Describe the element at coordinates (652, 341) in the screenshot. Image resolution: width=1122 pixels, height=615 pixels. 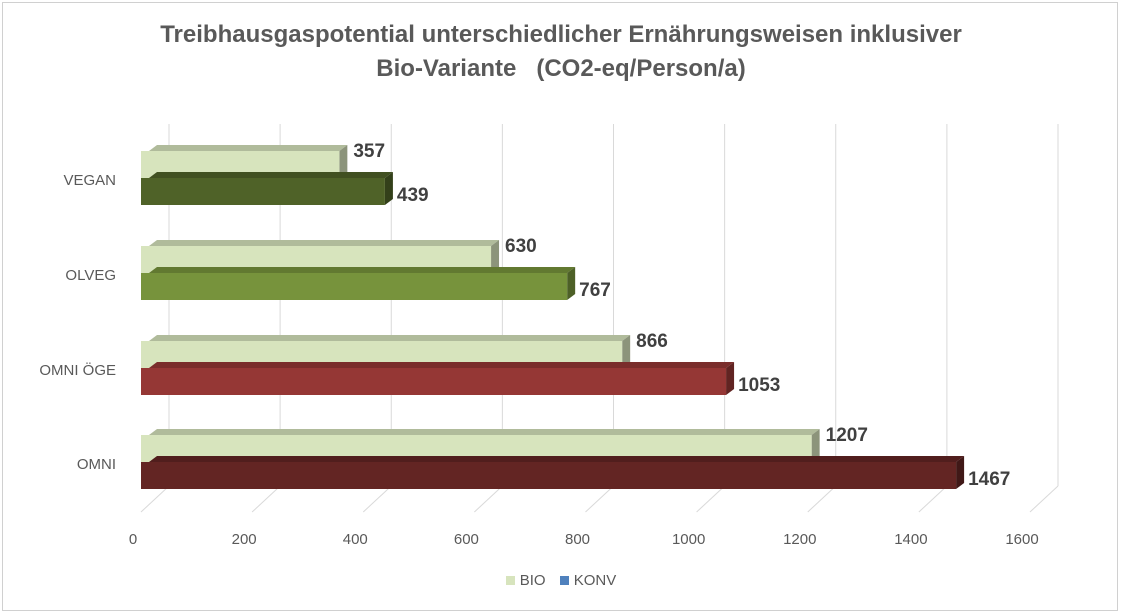
I see `data-label-bio: 866` at that location.